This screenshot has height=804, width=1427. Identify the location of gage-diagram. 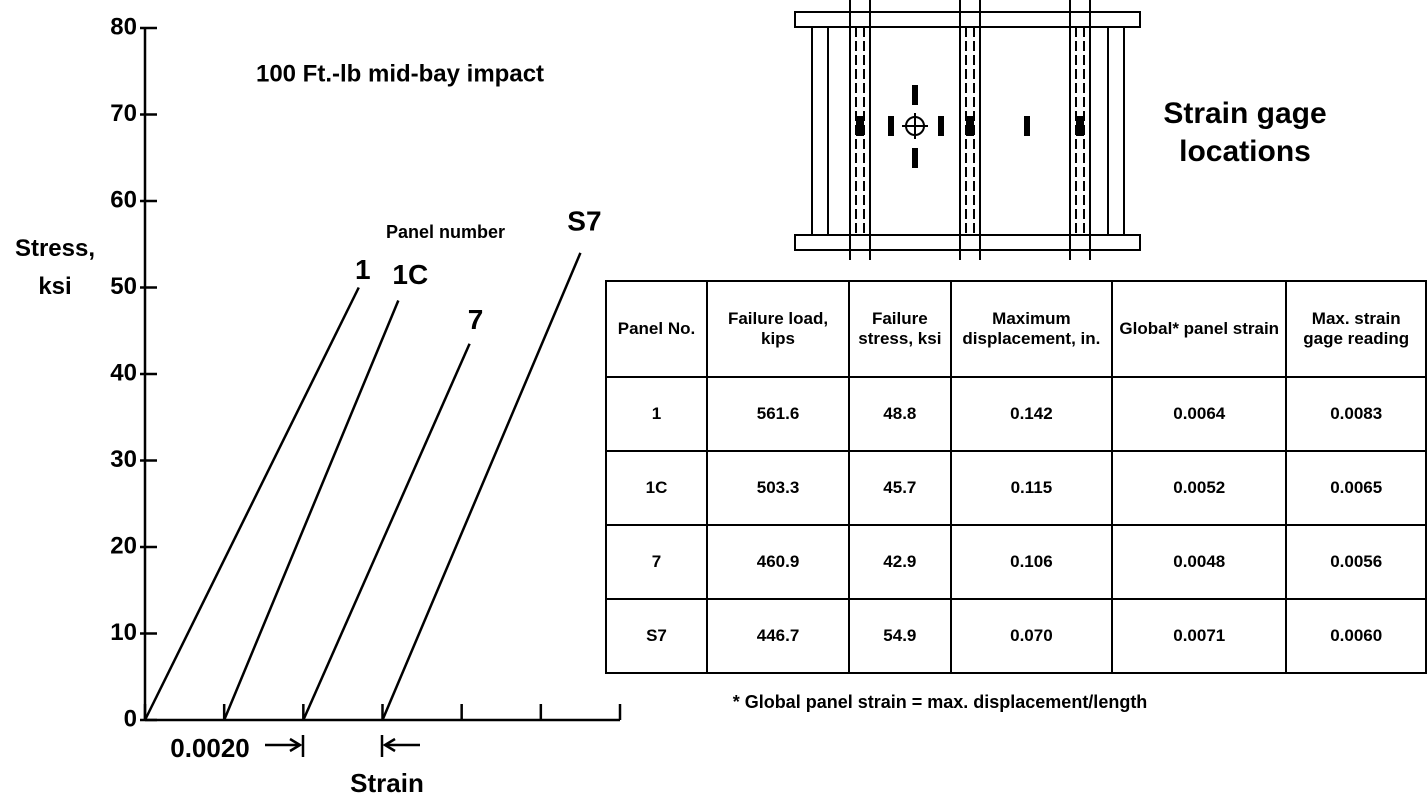
(967, 130).